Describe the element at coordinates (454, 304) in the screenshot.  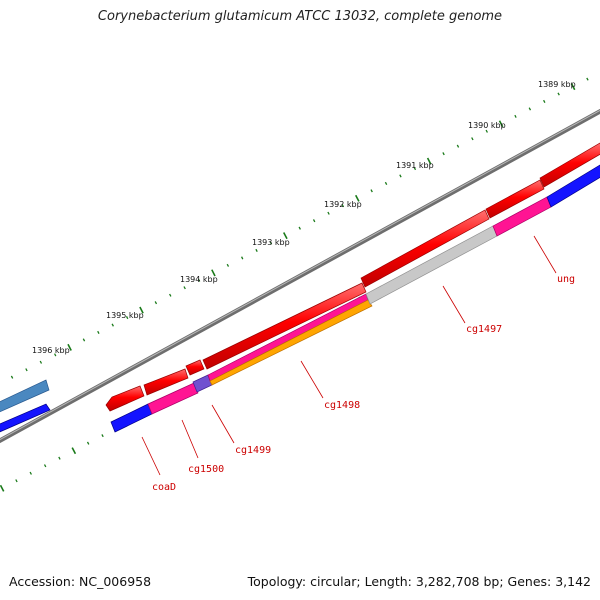
I see `leader-line-cg1497` at that location.